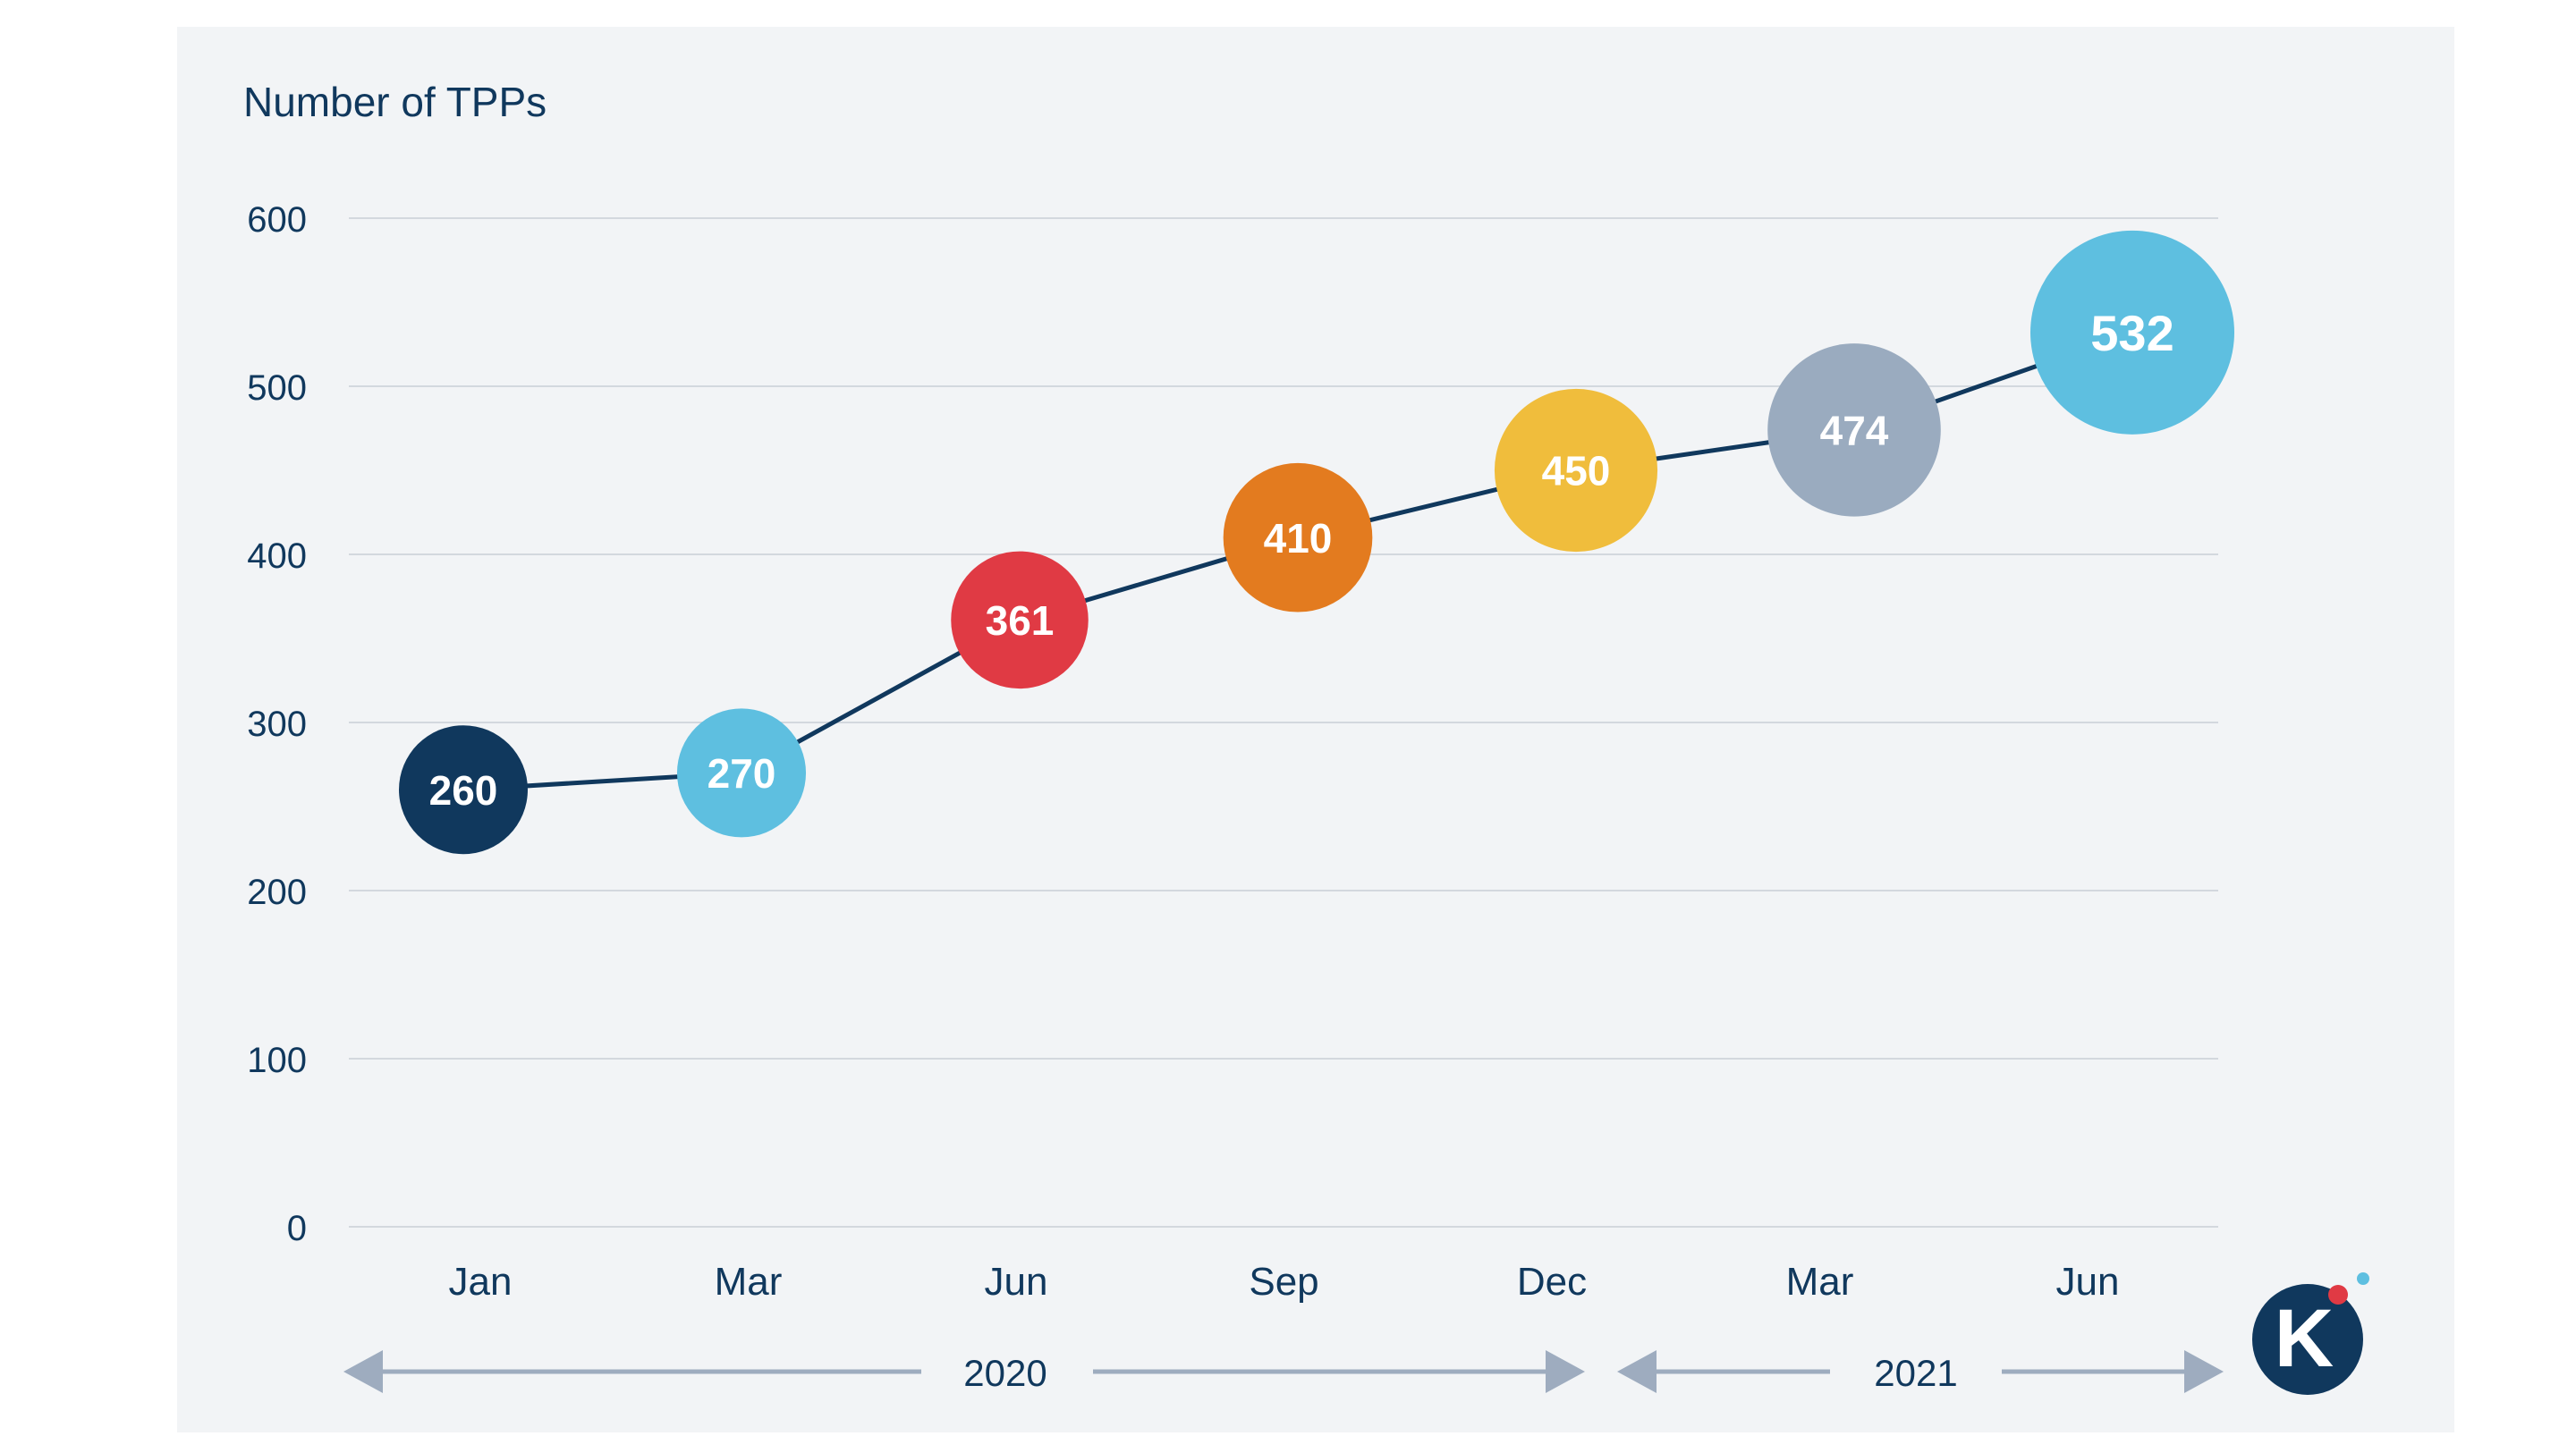 The image size is (2576, 1436). What do you see at coordinates (277, 556) in the screenshot?
I see `y-tick-label: 400` at bounding box center [277, 556].